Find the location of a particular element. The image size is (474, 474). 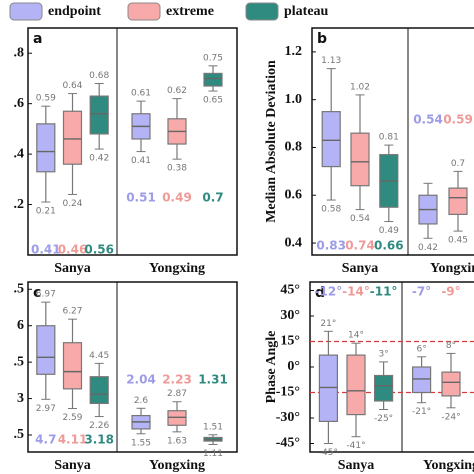

y-tick-label: 0.4 is located at coordinates (294, 242).